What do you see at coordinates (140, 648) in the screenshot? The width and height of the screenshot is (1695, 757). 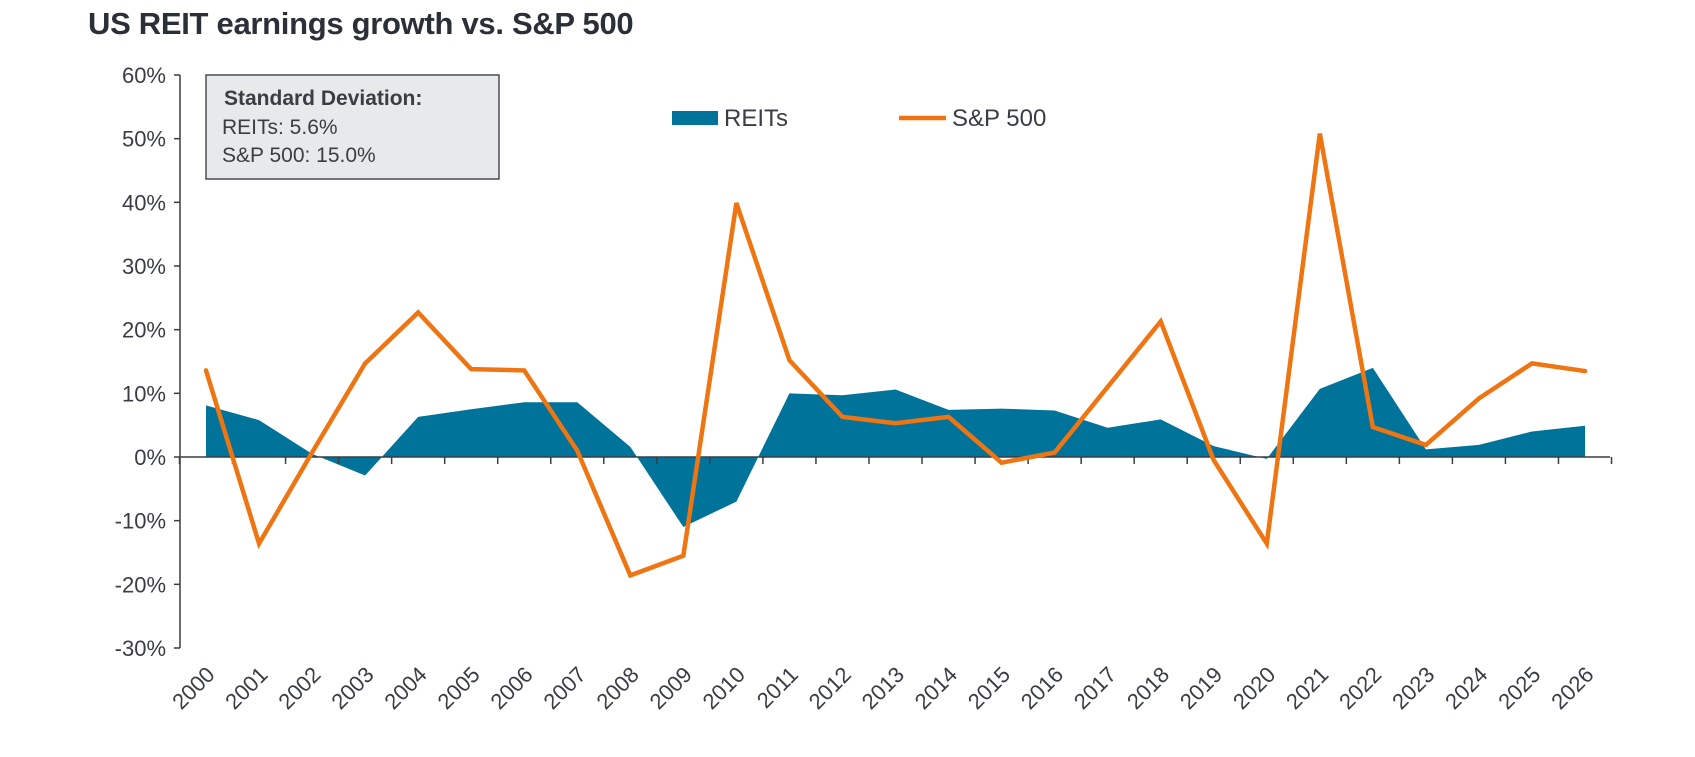 I see `y-tick-label: -30%` at bounding box center [140, 648].